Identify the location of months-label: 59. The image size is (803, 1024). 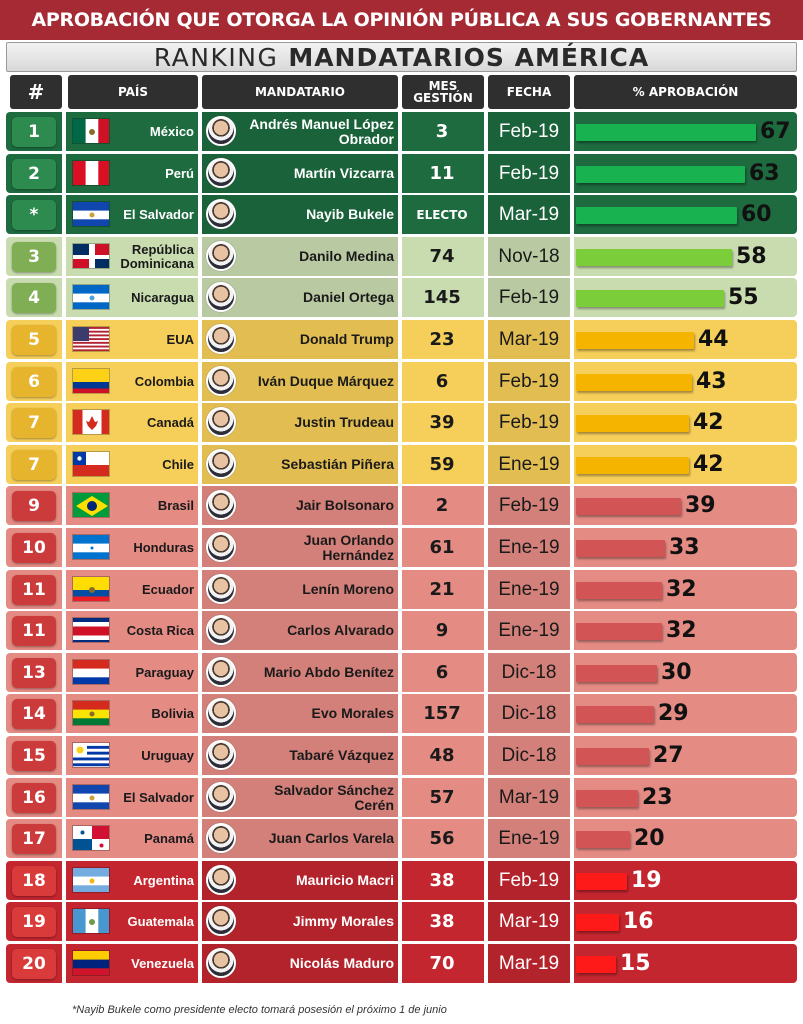
(442, 464).